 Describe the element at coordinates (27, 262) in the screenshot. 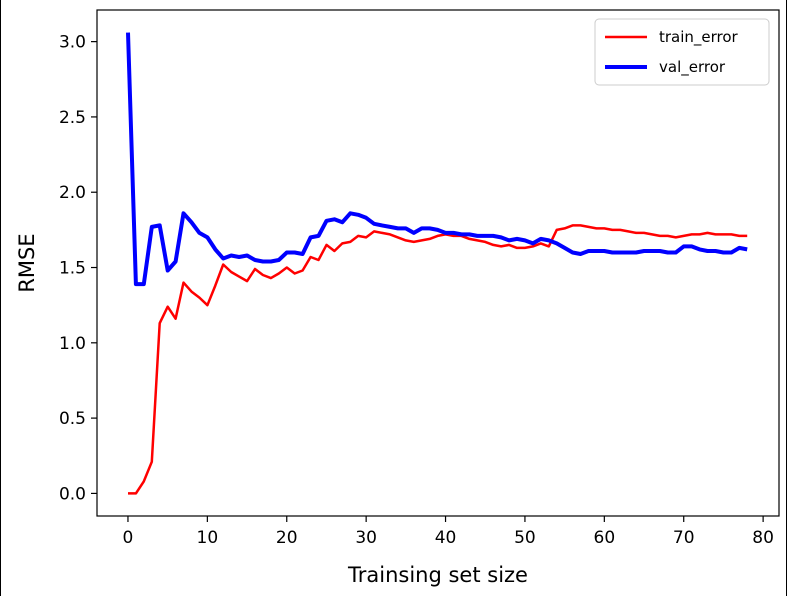

I see `y-axis-label: RMSE` at that location.